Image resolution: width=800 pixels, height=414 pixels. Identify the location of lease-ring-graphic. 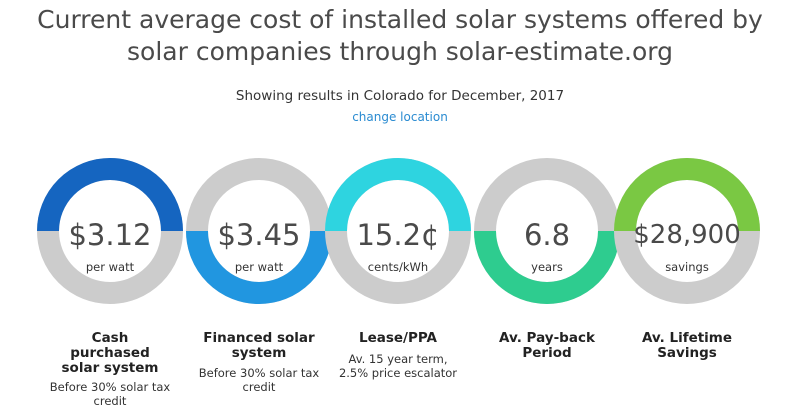
(398, 231).